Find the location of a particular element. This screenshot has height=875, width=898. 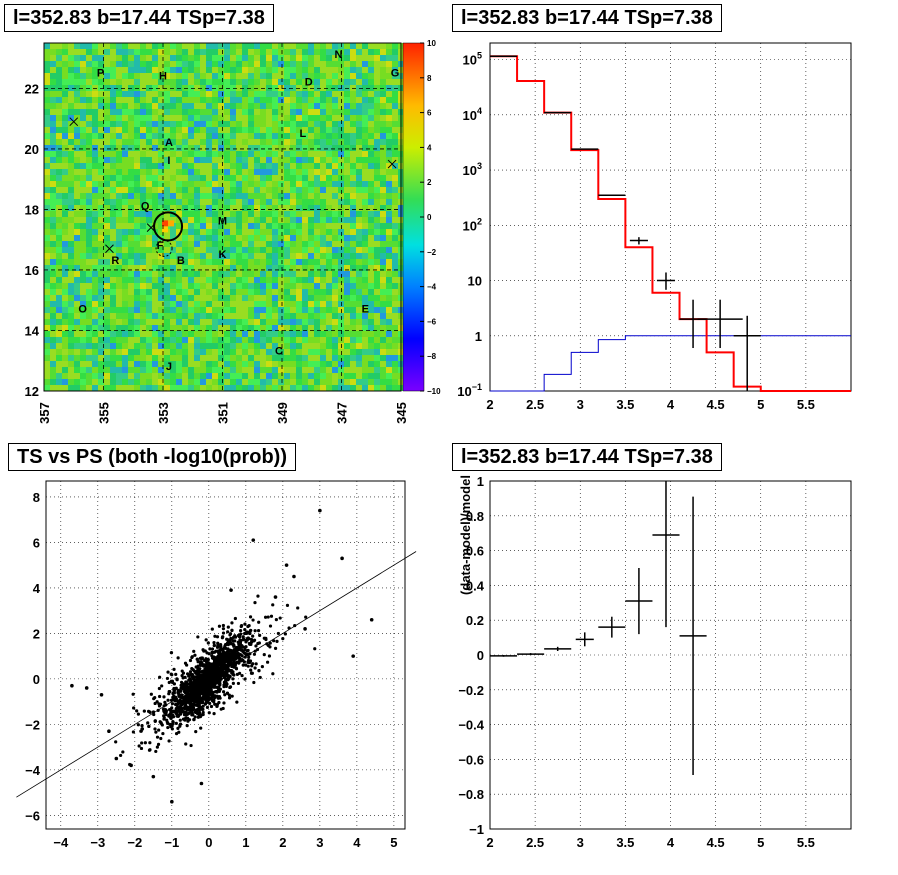

scatter-point is located at coordinates (176, 723).